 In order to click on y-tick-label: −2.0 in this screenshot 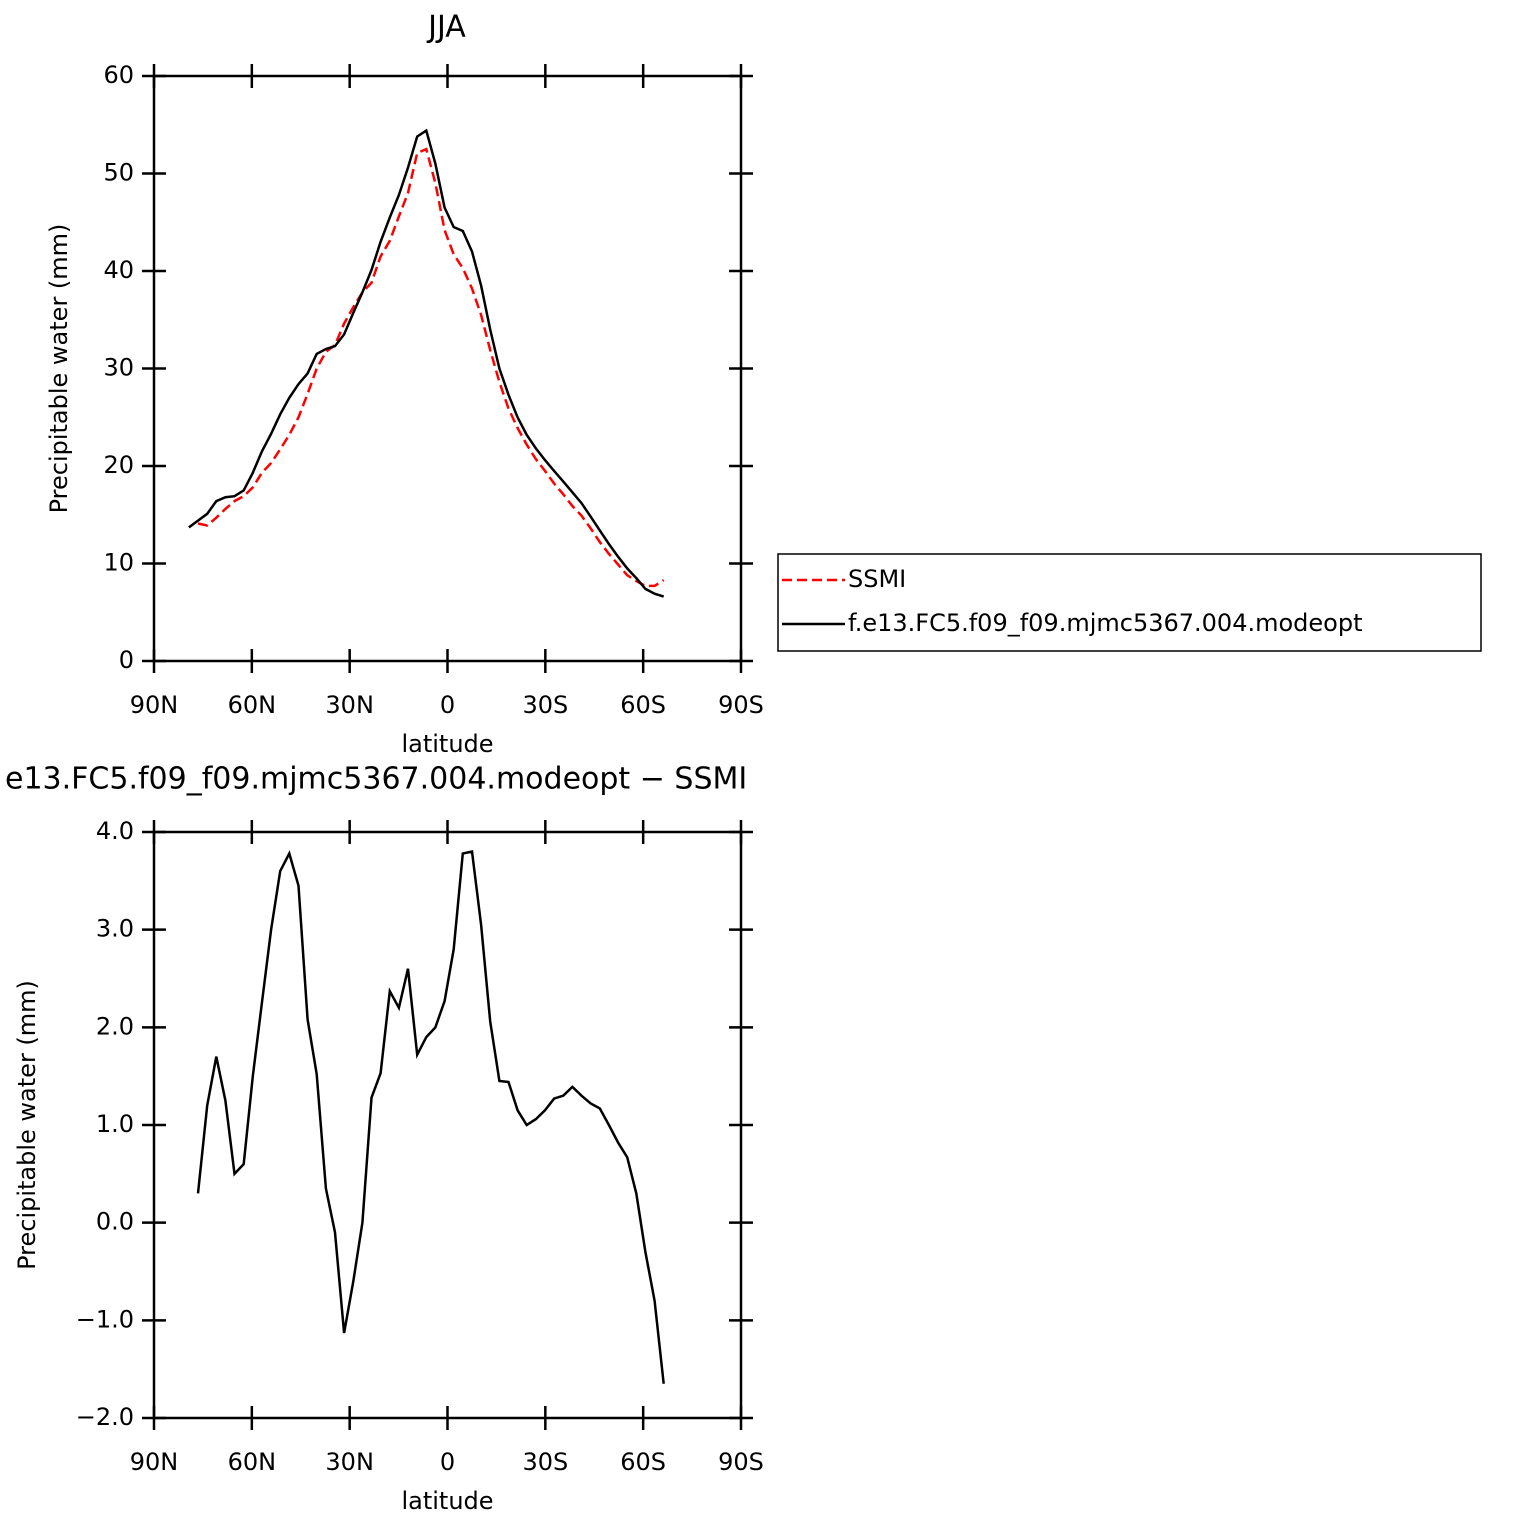, I will do `click(105, 1417)`.